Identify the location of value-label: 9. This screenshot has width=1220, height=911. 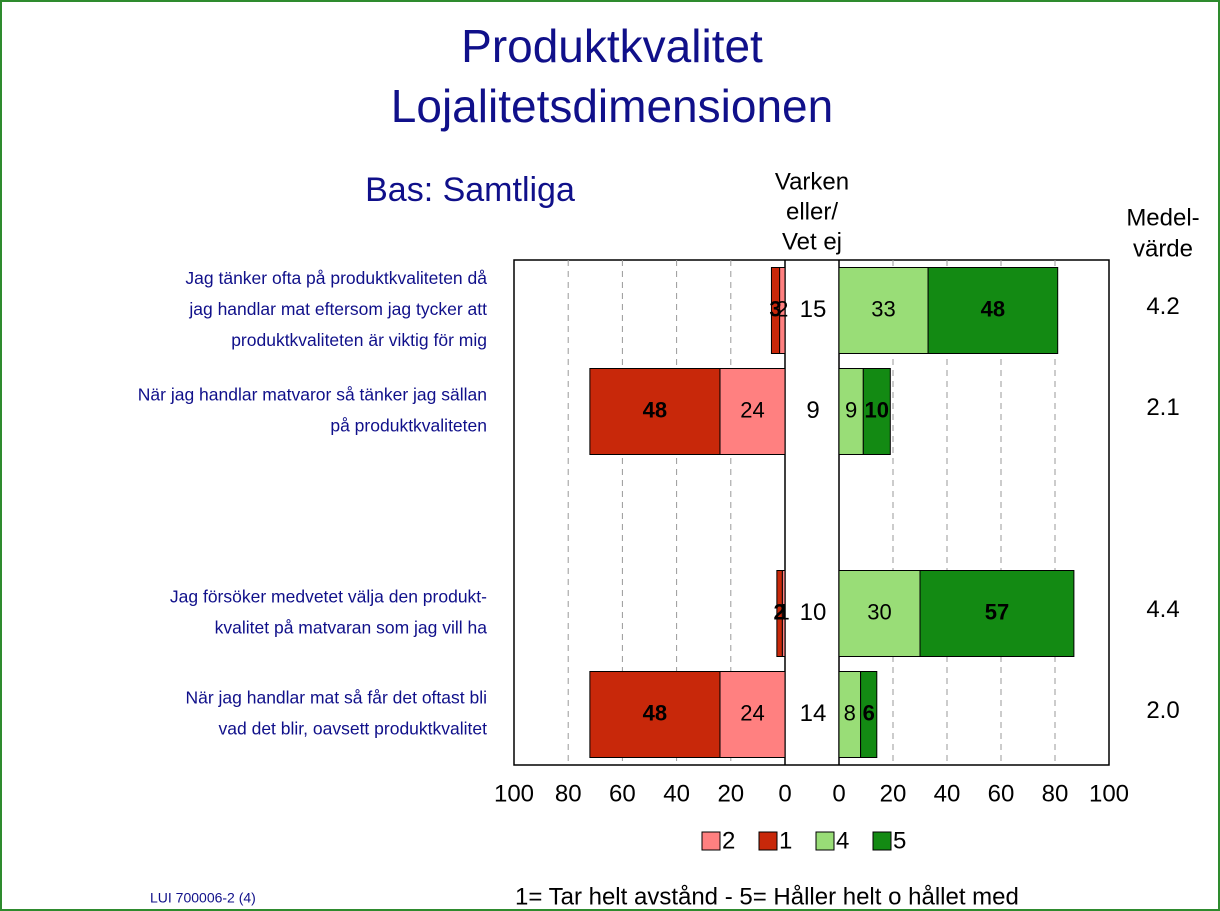
(851, 409).